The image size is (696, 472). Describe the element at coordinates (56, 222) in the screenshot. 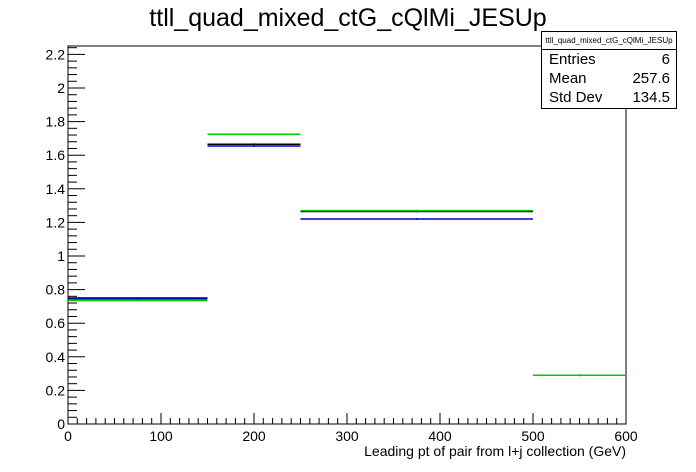

I see `y-tick-label: 1.2` at that location.